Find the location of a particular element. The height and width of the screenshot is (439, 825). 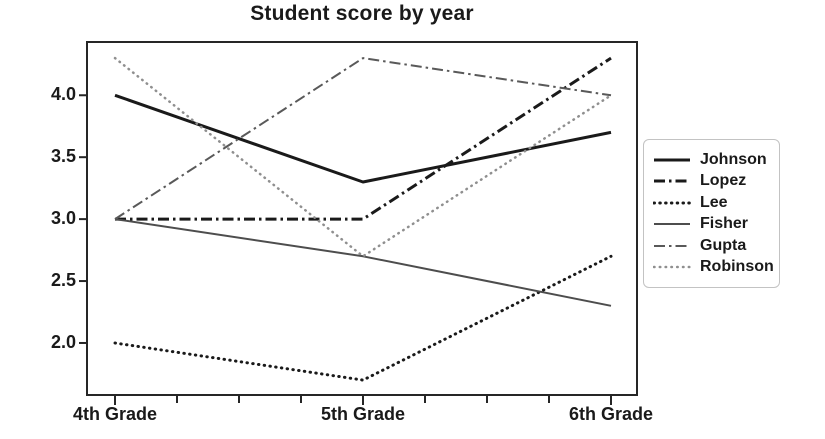

series-line-johnson is located at coordinates (363, 138).